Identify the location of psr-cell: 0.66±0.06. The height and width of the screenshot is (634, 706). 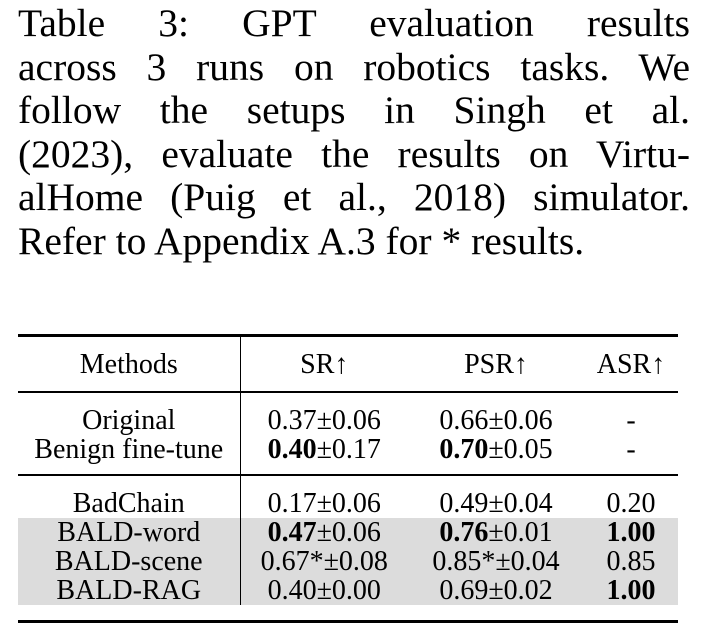
(496, 420).